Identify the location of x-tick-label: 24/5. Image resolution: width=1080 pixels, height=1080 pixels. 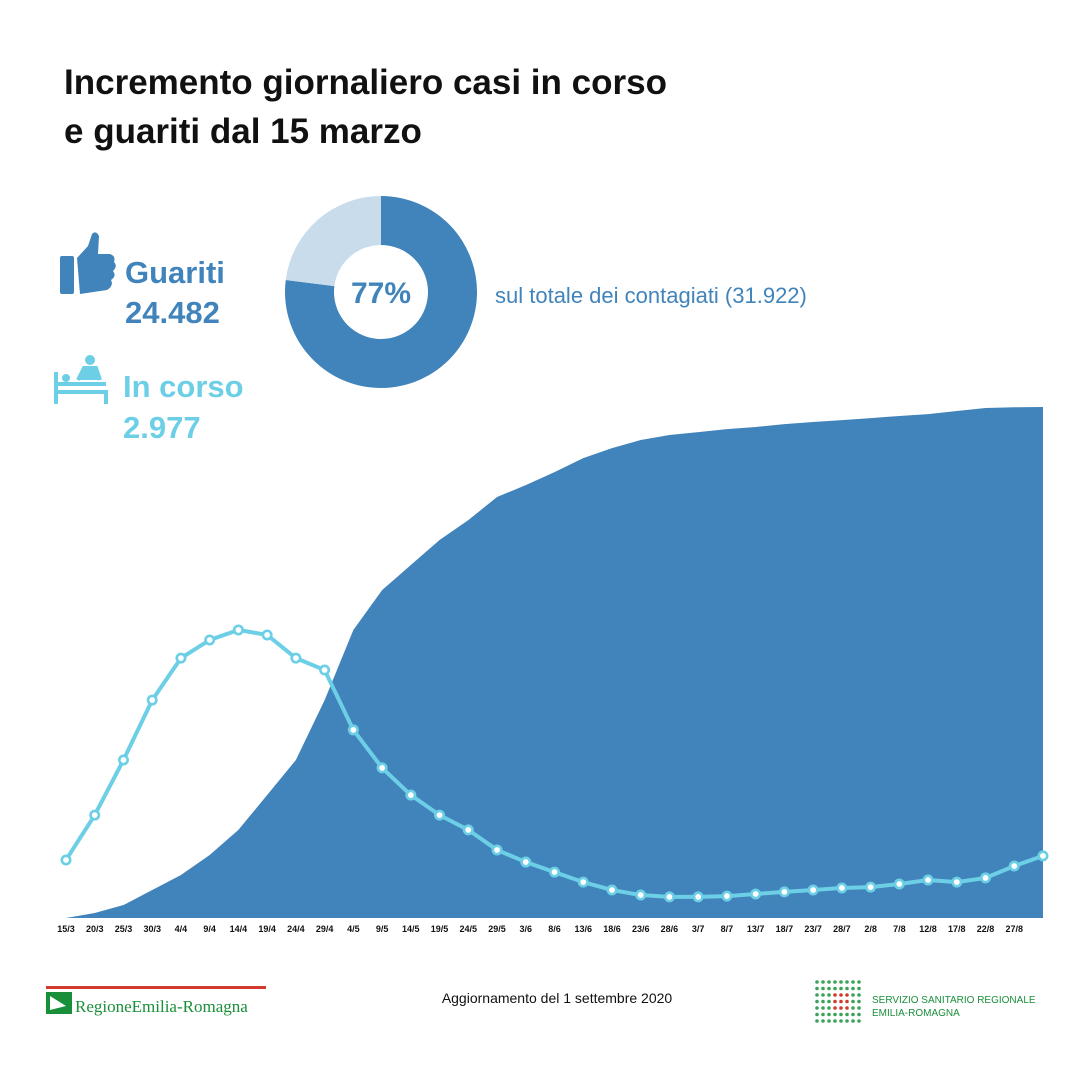
(469, 929).